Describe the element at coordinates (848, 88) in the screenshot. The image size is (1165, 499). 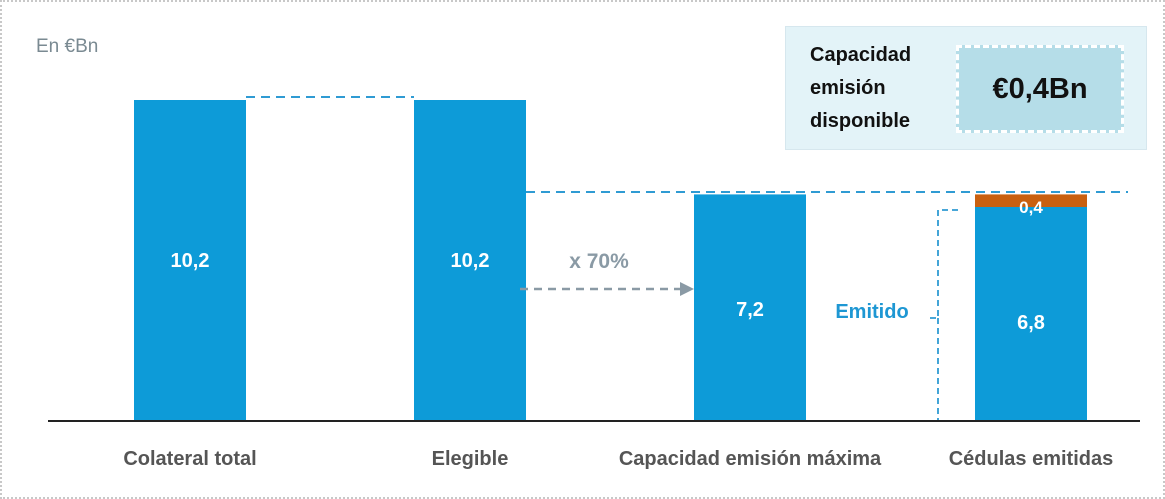
I see `callout-label-line: emisión` at that location.